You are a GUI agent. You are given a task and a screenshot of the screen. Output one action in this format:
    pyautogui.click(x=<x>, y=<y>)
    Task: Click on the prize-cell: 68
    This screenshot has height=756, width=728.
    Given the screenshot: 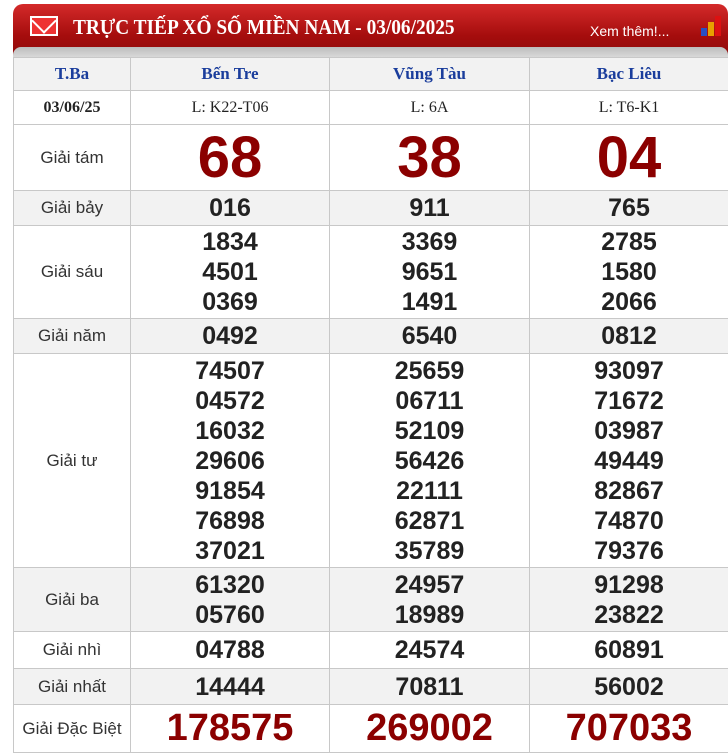 What is the action you would take?
    pyautogui.click(x=230, y=157)
    